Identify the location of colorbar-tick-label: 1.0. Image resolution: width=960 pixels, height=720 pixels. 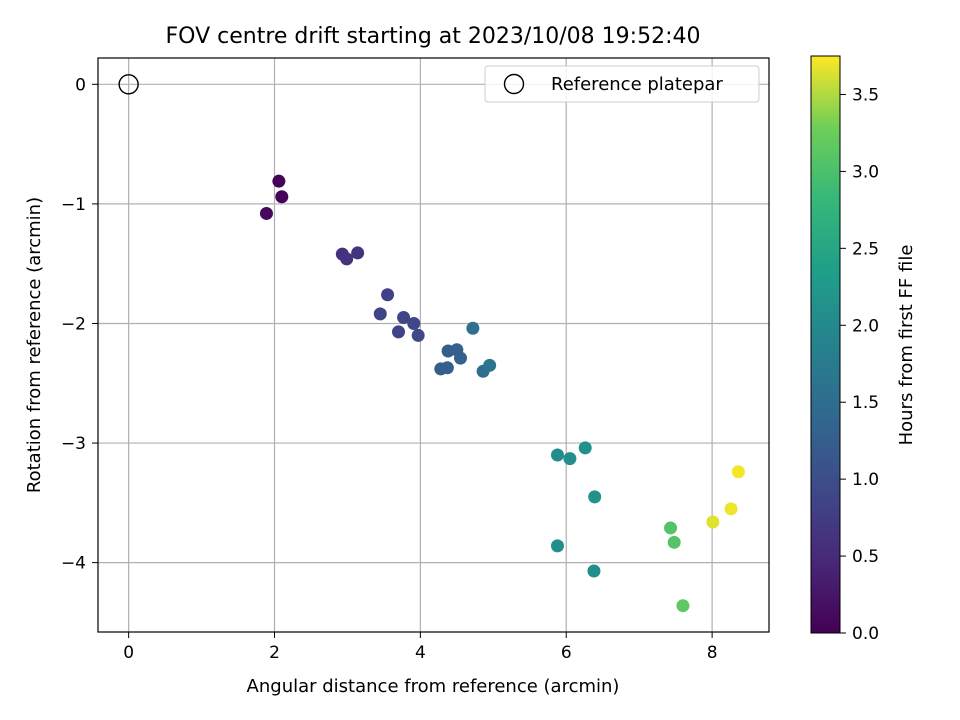
(865, 480).